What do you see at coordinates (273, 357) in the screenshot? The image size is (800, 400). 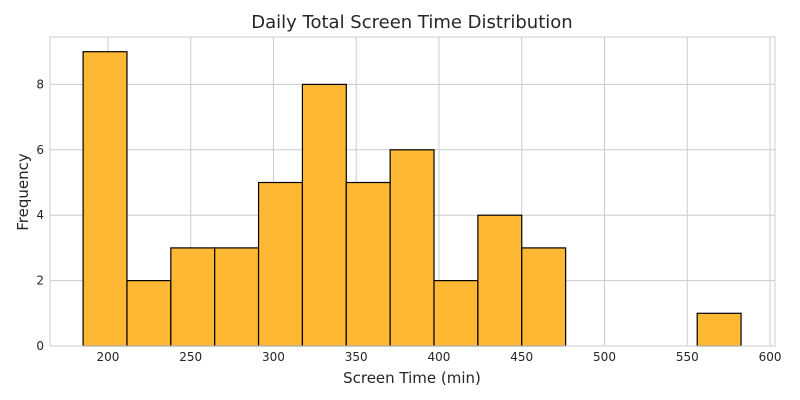 I see `x-tick-label: 300` at bounding box center [273, 357].